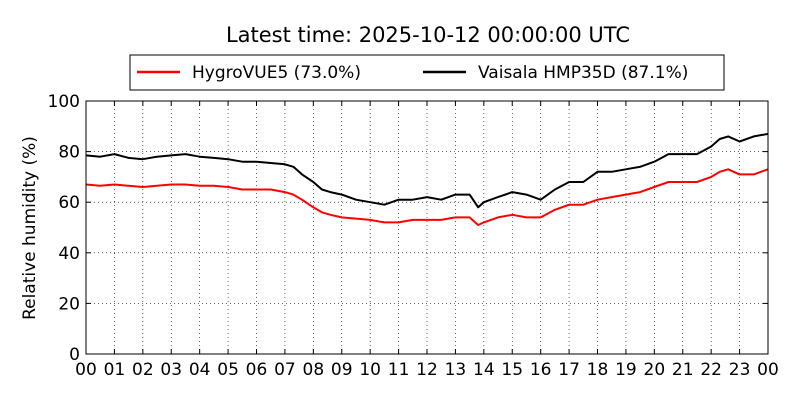 The image size is (800, 405). What do you see at coordinates (740, 370) in the screenshot?
I see `x-tick-label: 23` at bounding box center [740, 370].